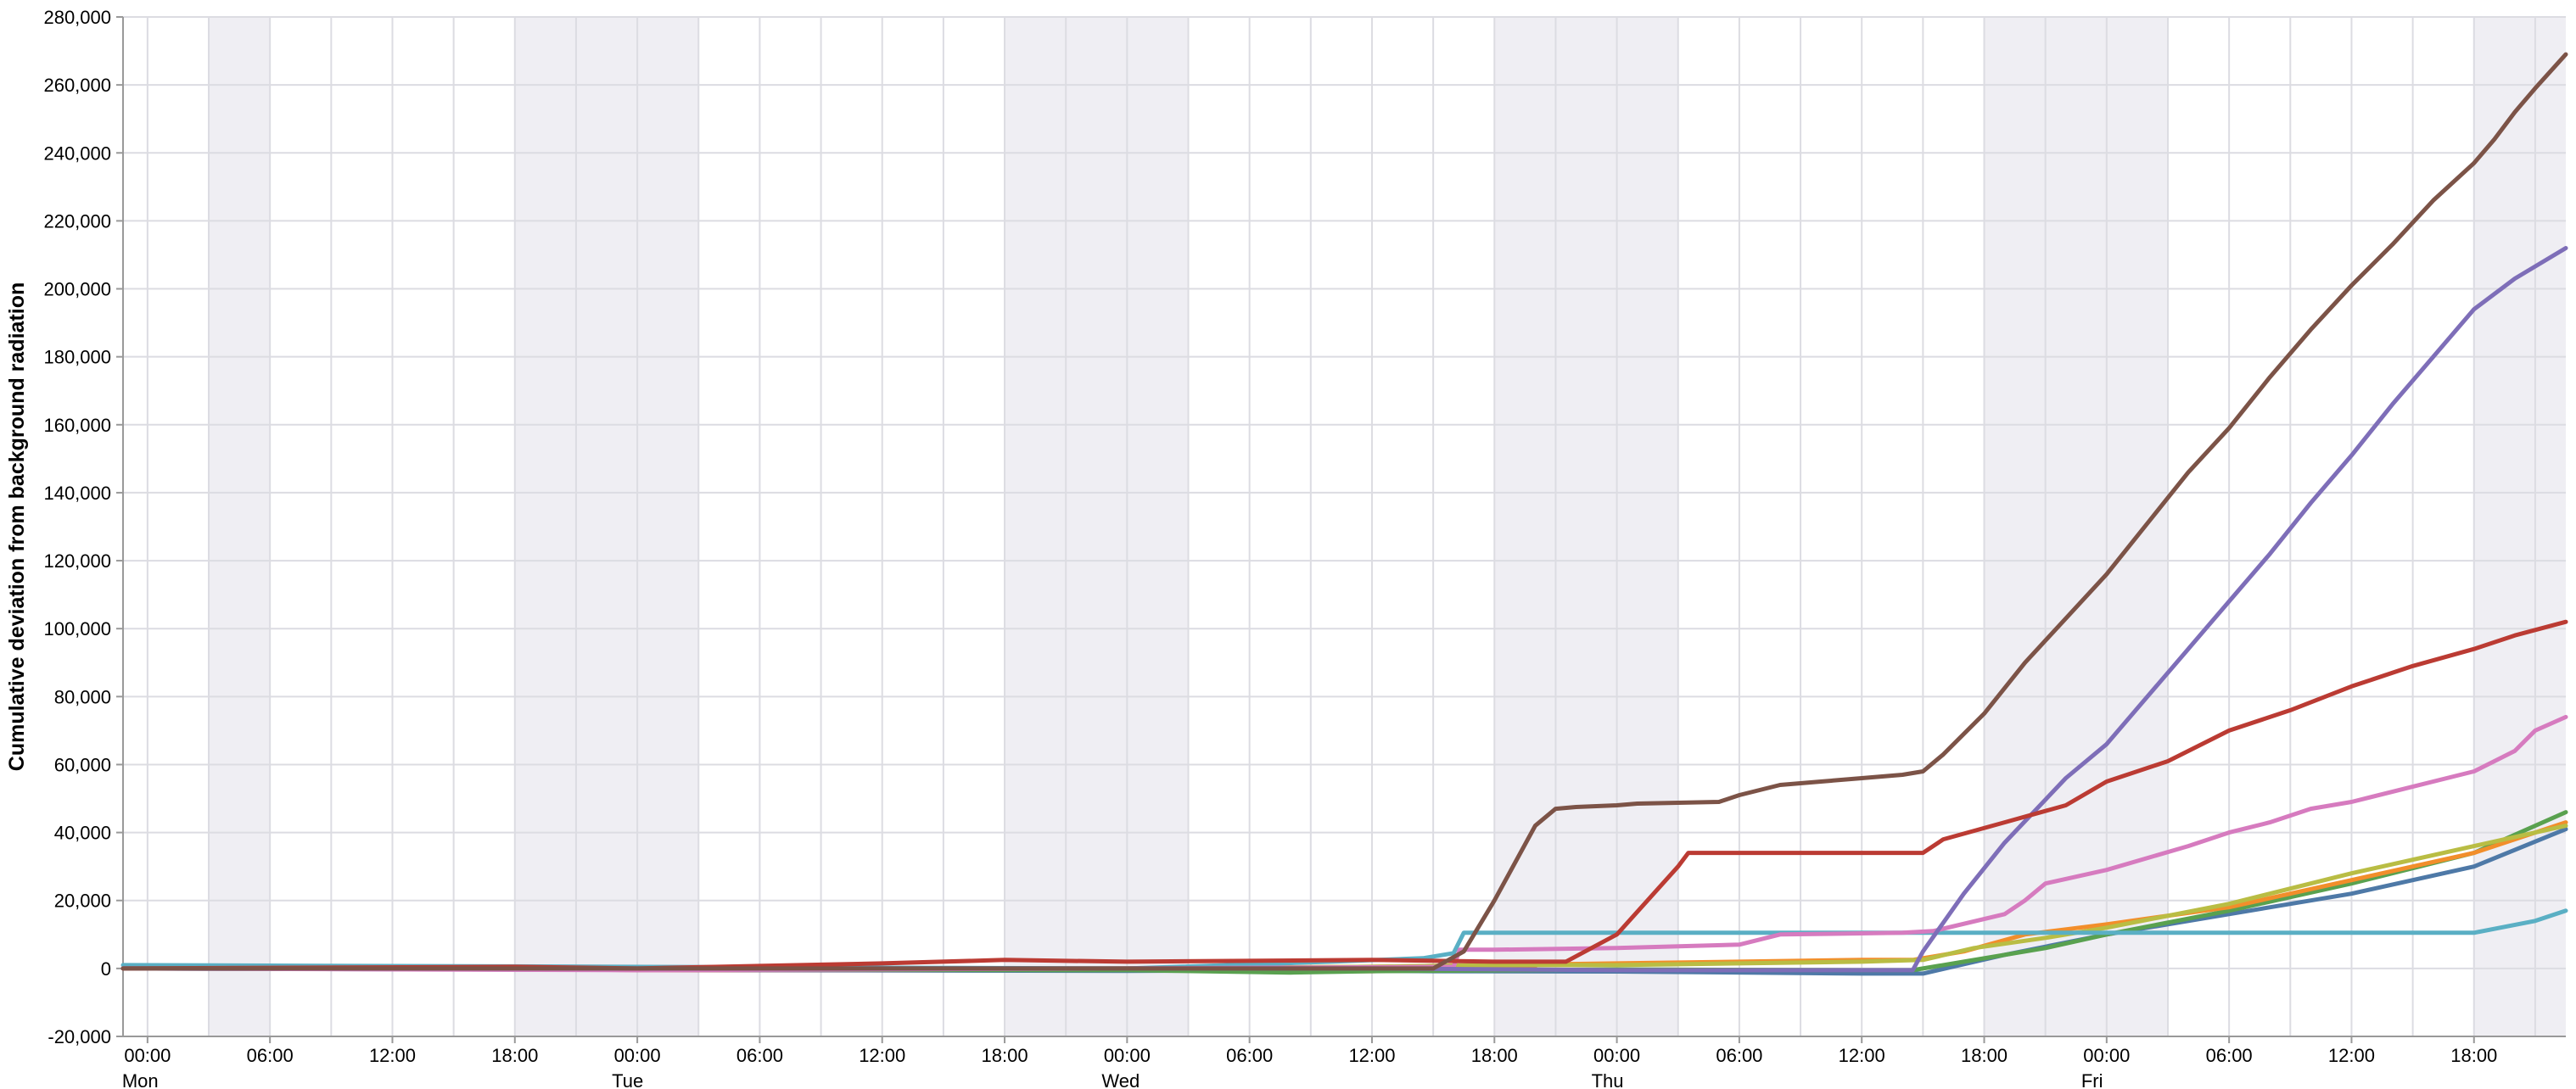 Image resolution: width=2576 pixels, height=1089 pixels. What do you see at coordinates (77, 425) in the screenshot?
I see `y-tick-label: 160,000` at bounding box center [77, 425].